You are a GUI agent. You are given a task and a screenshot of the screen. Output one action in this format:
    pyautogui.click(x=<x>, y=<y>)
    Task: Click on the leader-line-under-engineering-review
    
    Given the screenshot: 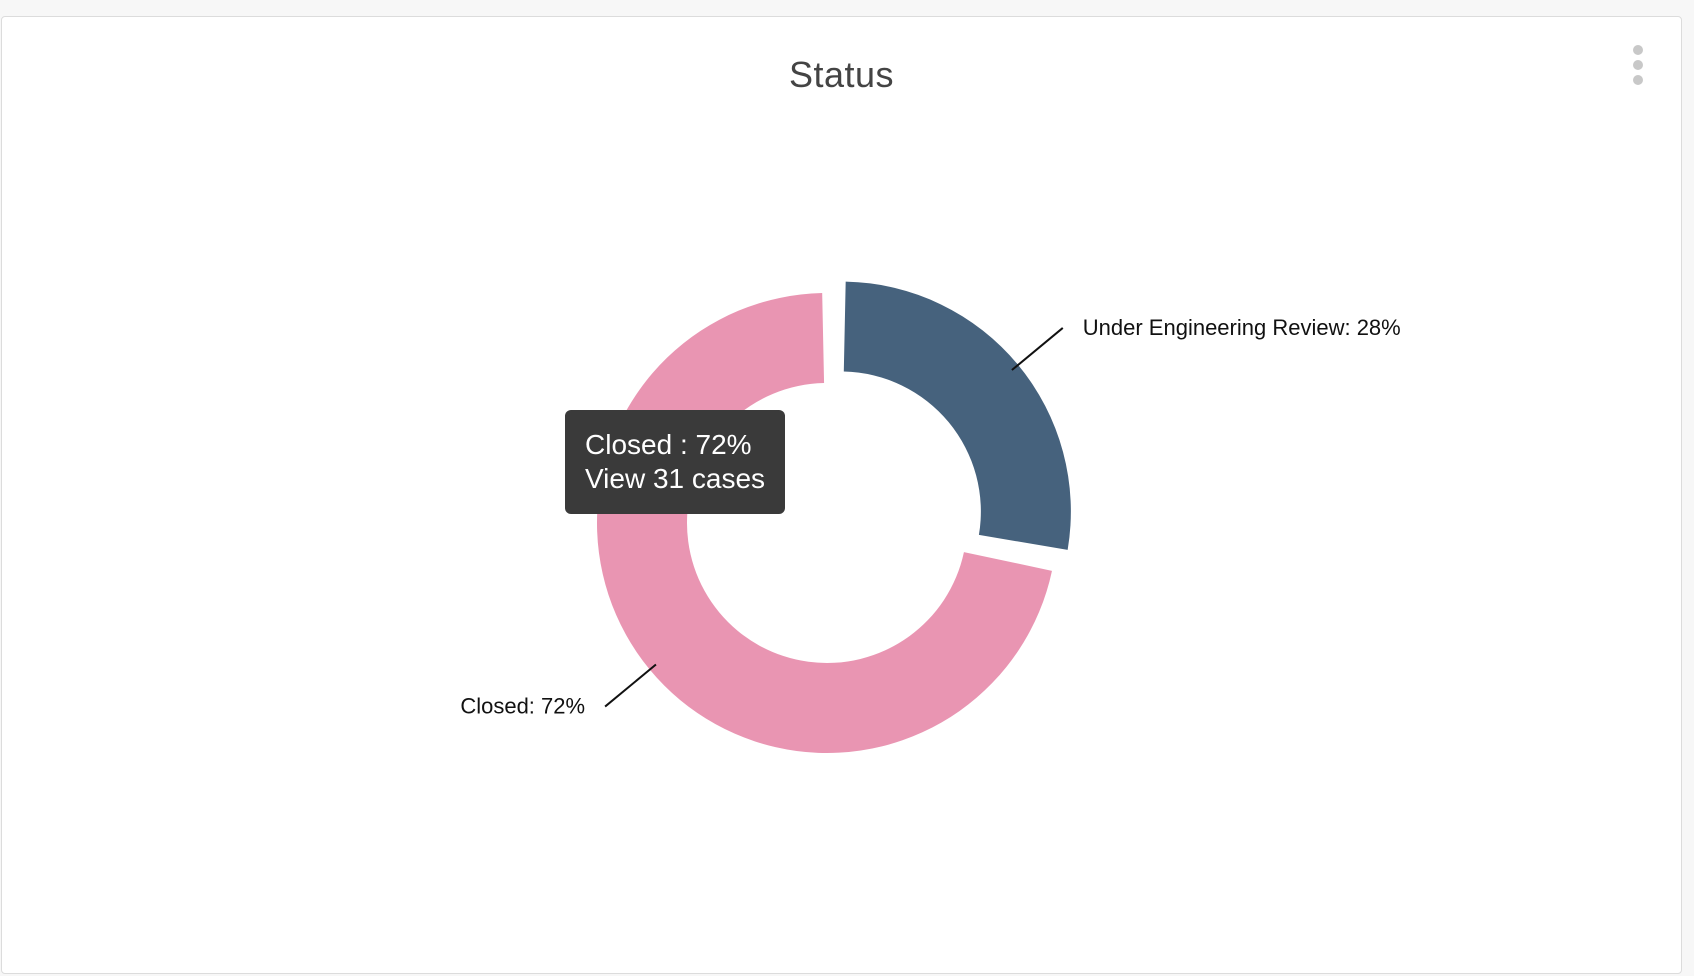 What is the action you would take?
    pyautogui.click(x=1037, y=349)
    